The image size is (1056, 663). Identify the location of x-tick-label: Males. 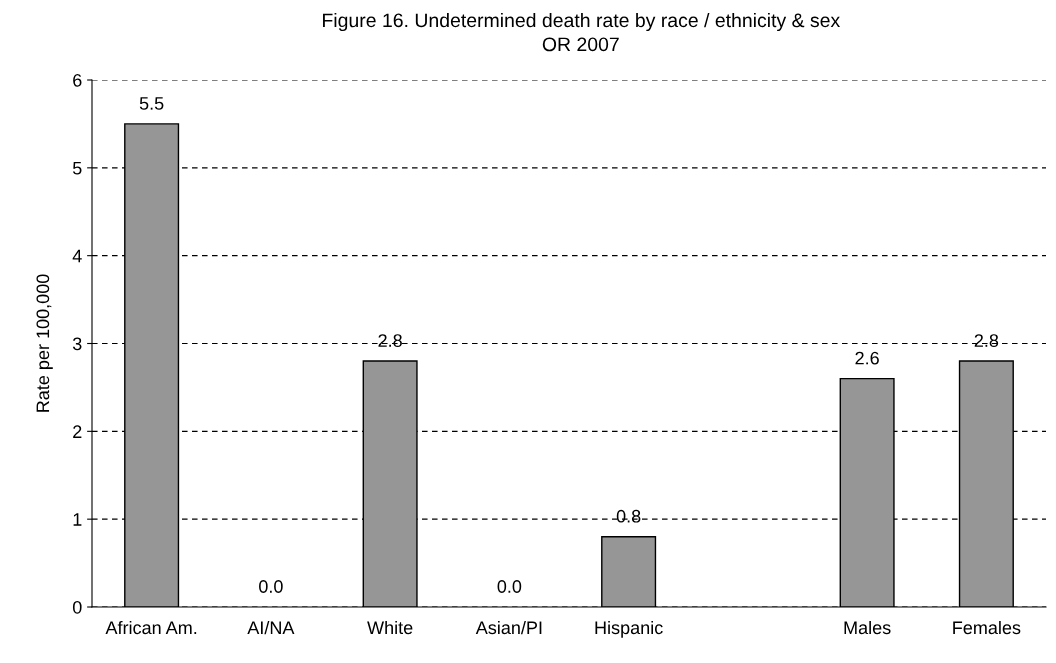
(867, 627).